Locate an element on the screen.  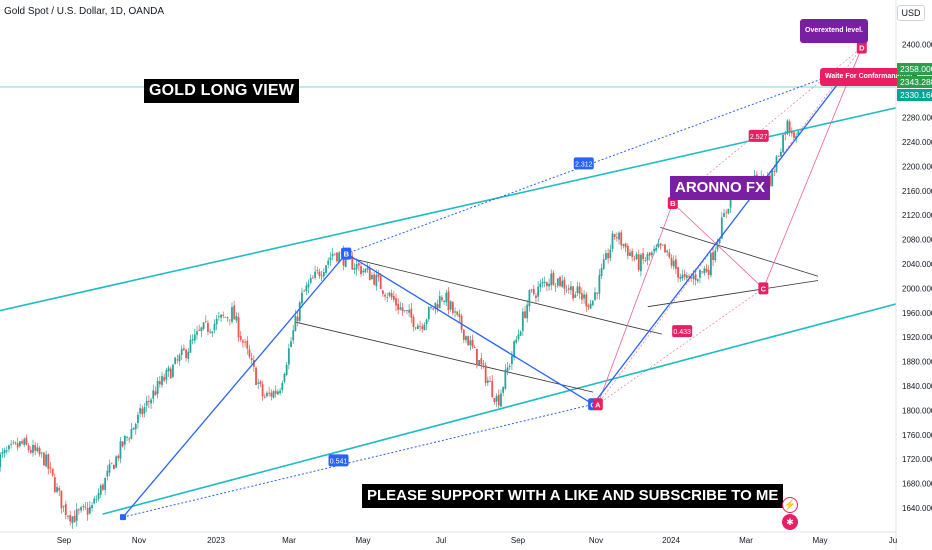
y-tick-label: 2200.000 is located at coordinates (917, 166).